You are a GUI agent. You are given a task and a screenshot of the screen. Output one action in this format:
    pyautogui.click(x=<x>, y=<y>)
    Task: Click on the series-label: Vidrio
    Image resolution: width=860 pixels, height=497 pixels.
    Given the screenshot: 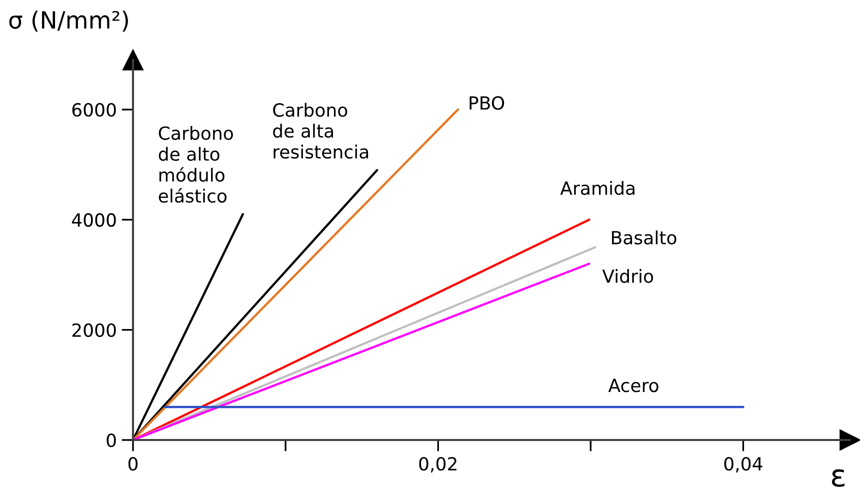 What is the action you would take?
    pyautogui.click(x=628, y=276)
    